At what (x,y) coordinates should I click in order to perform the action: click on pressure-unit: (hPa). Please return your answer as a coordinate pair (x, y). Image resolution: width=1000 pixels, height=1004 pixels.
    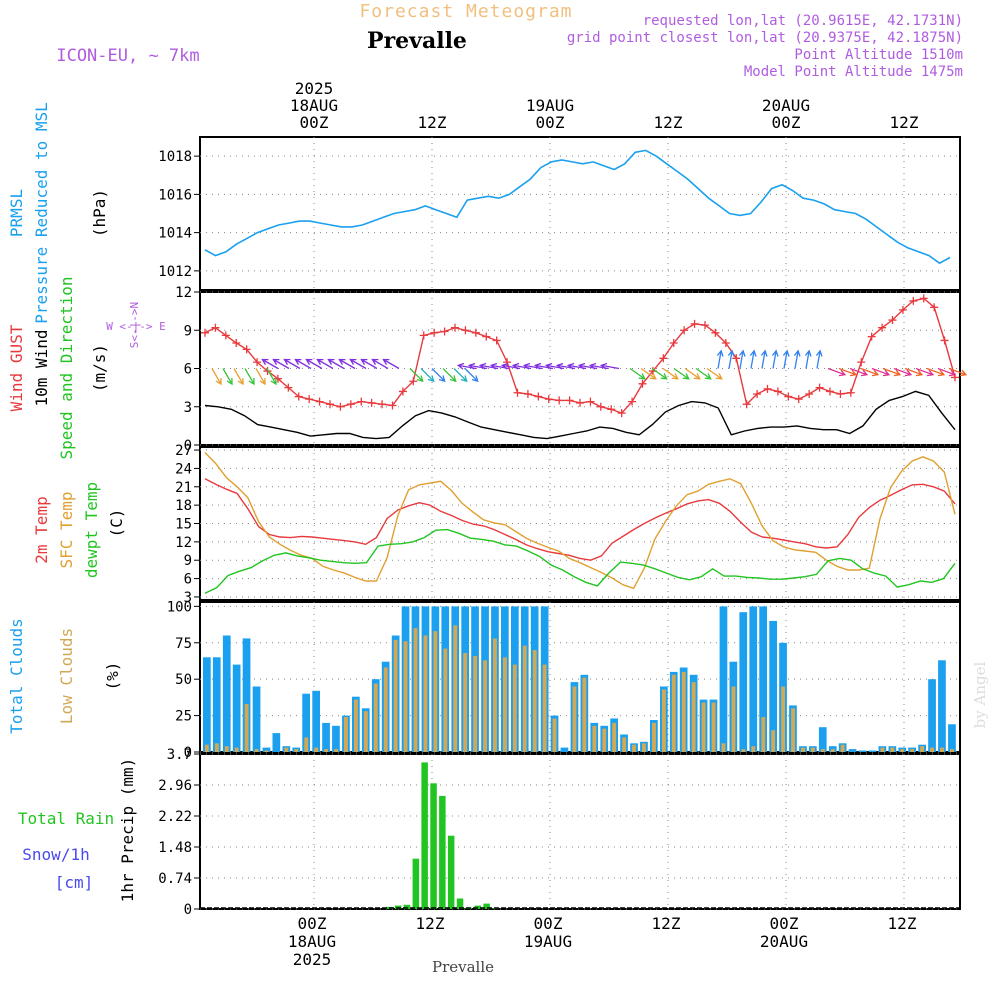
    Looking at the image, I should click on (99, 213).